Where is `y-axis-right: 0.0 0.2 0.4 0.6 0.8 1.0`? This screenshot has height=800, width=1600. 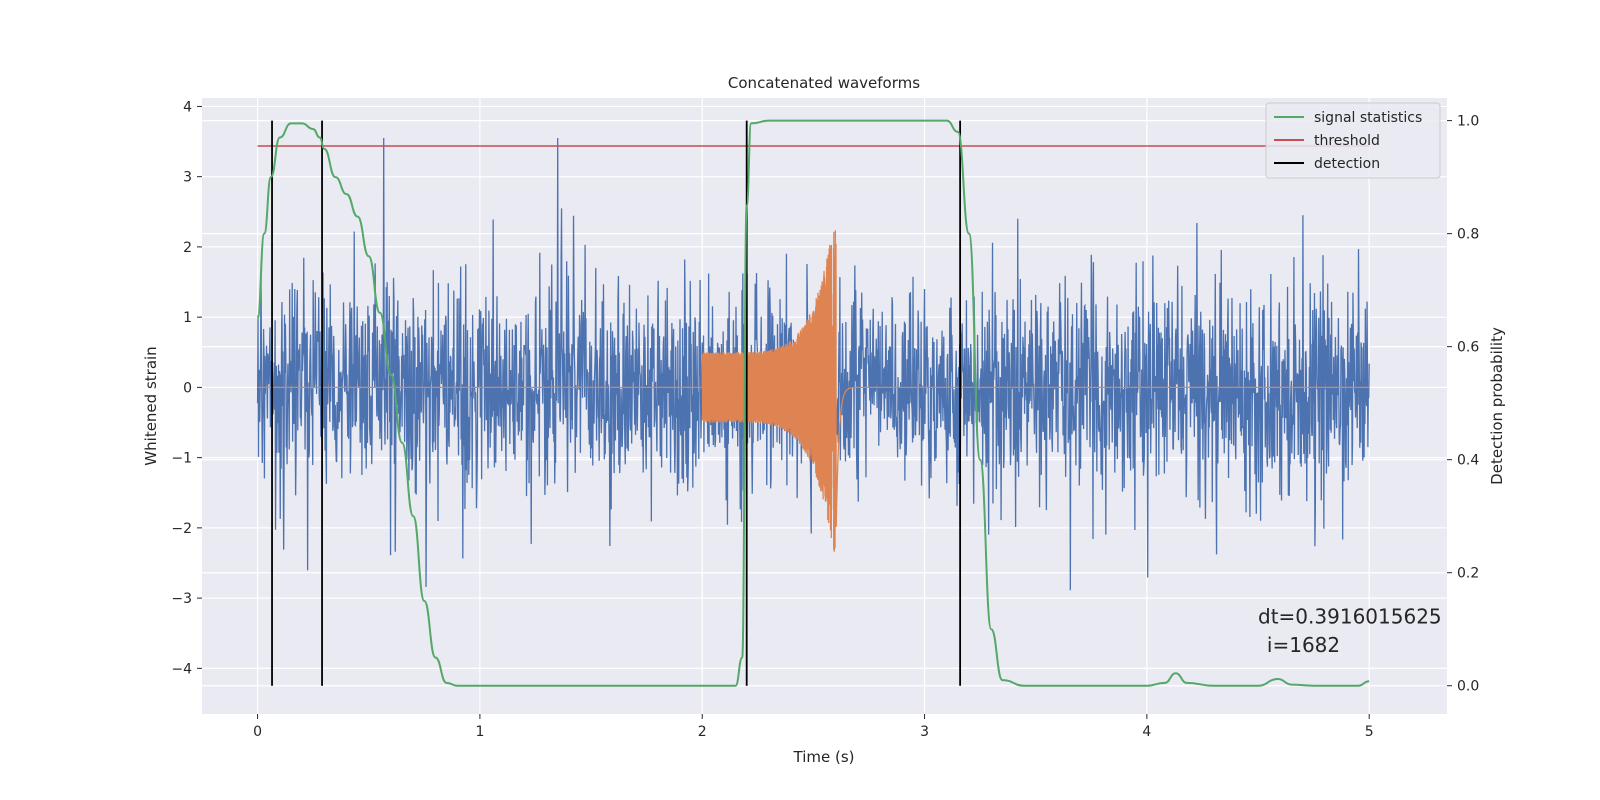
y-axis-right: 0.0 0.2 0.4 0.6 0.8 1.0 is located at coordinates (1463, 404).